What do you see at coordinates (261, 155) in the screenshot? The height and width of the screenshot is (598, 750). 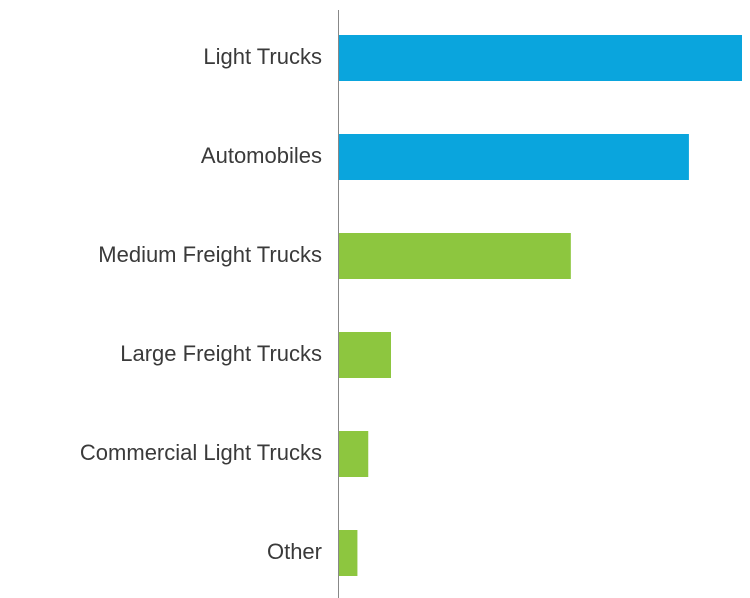 I see `category-label: Automobiles` at bounding box center [261, 155].